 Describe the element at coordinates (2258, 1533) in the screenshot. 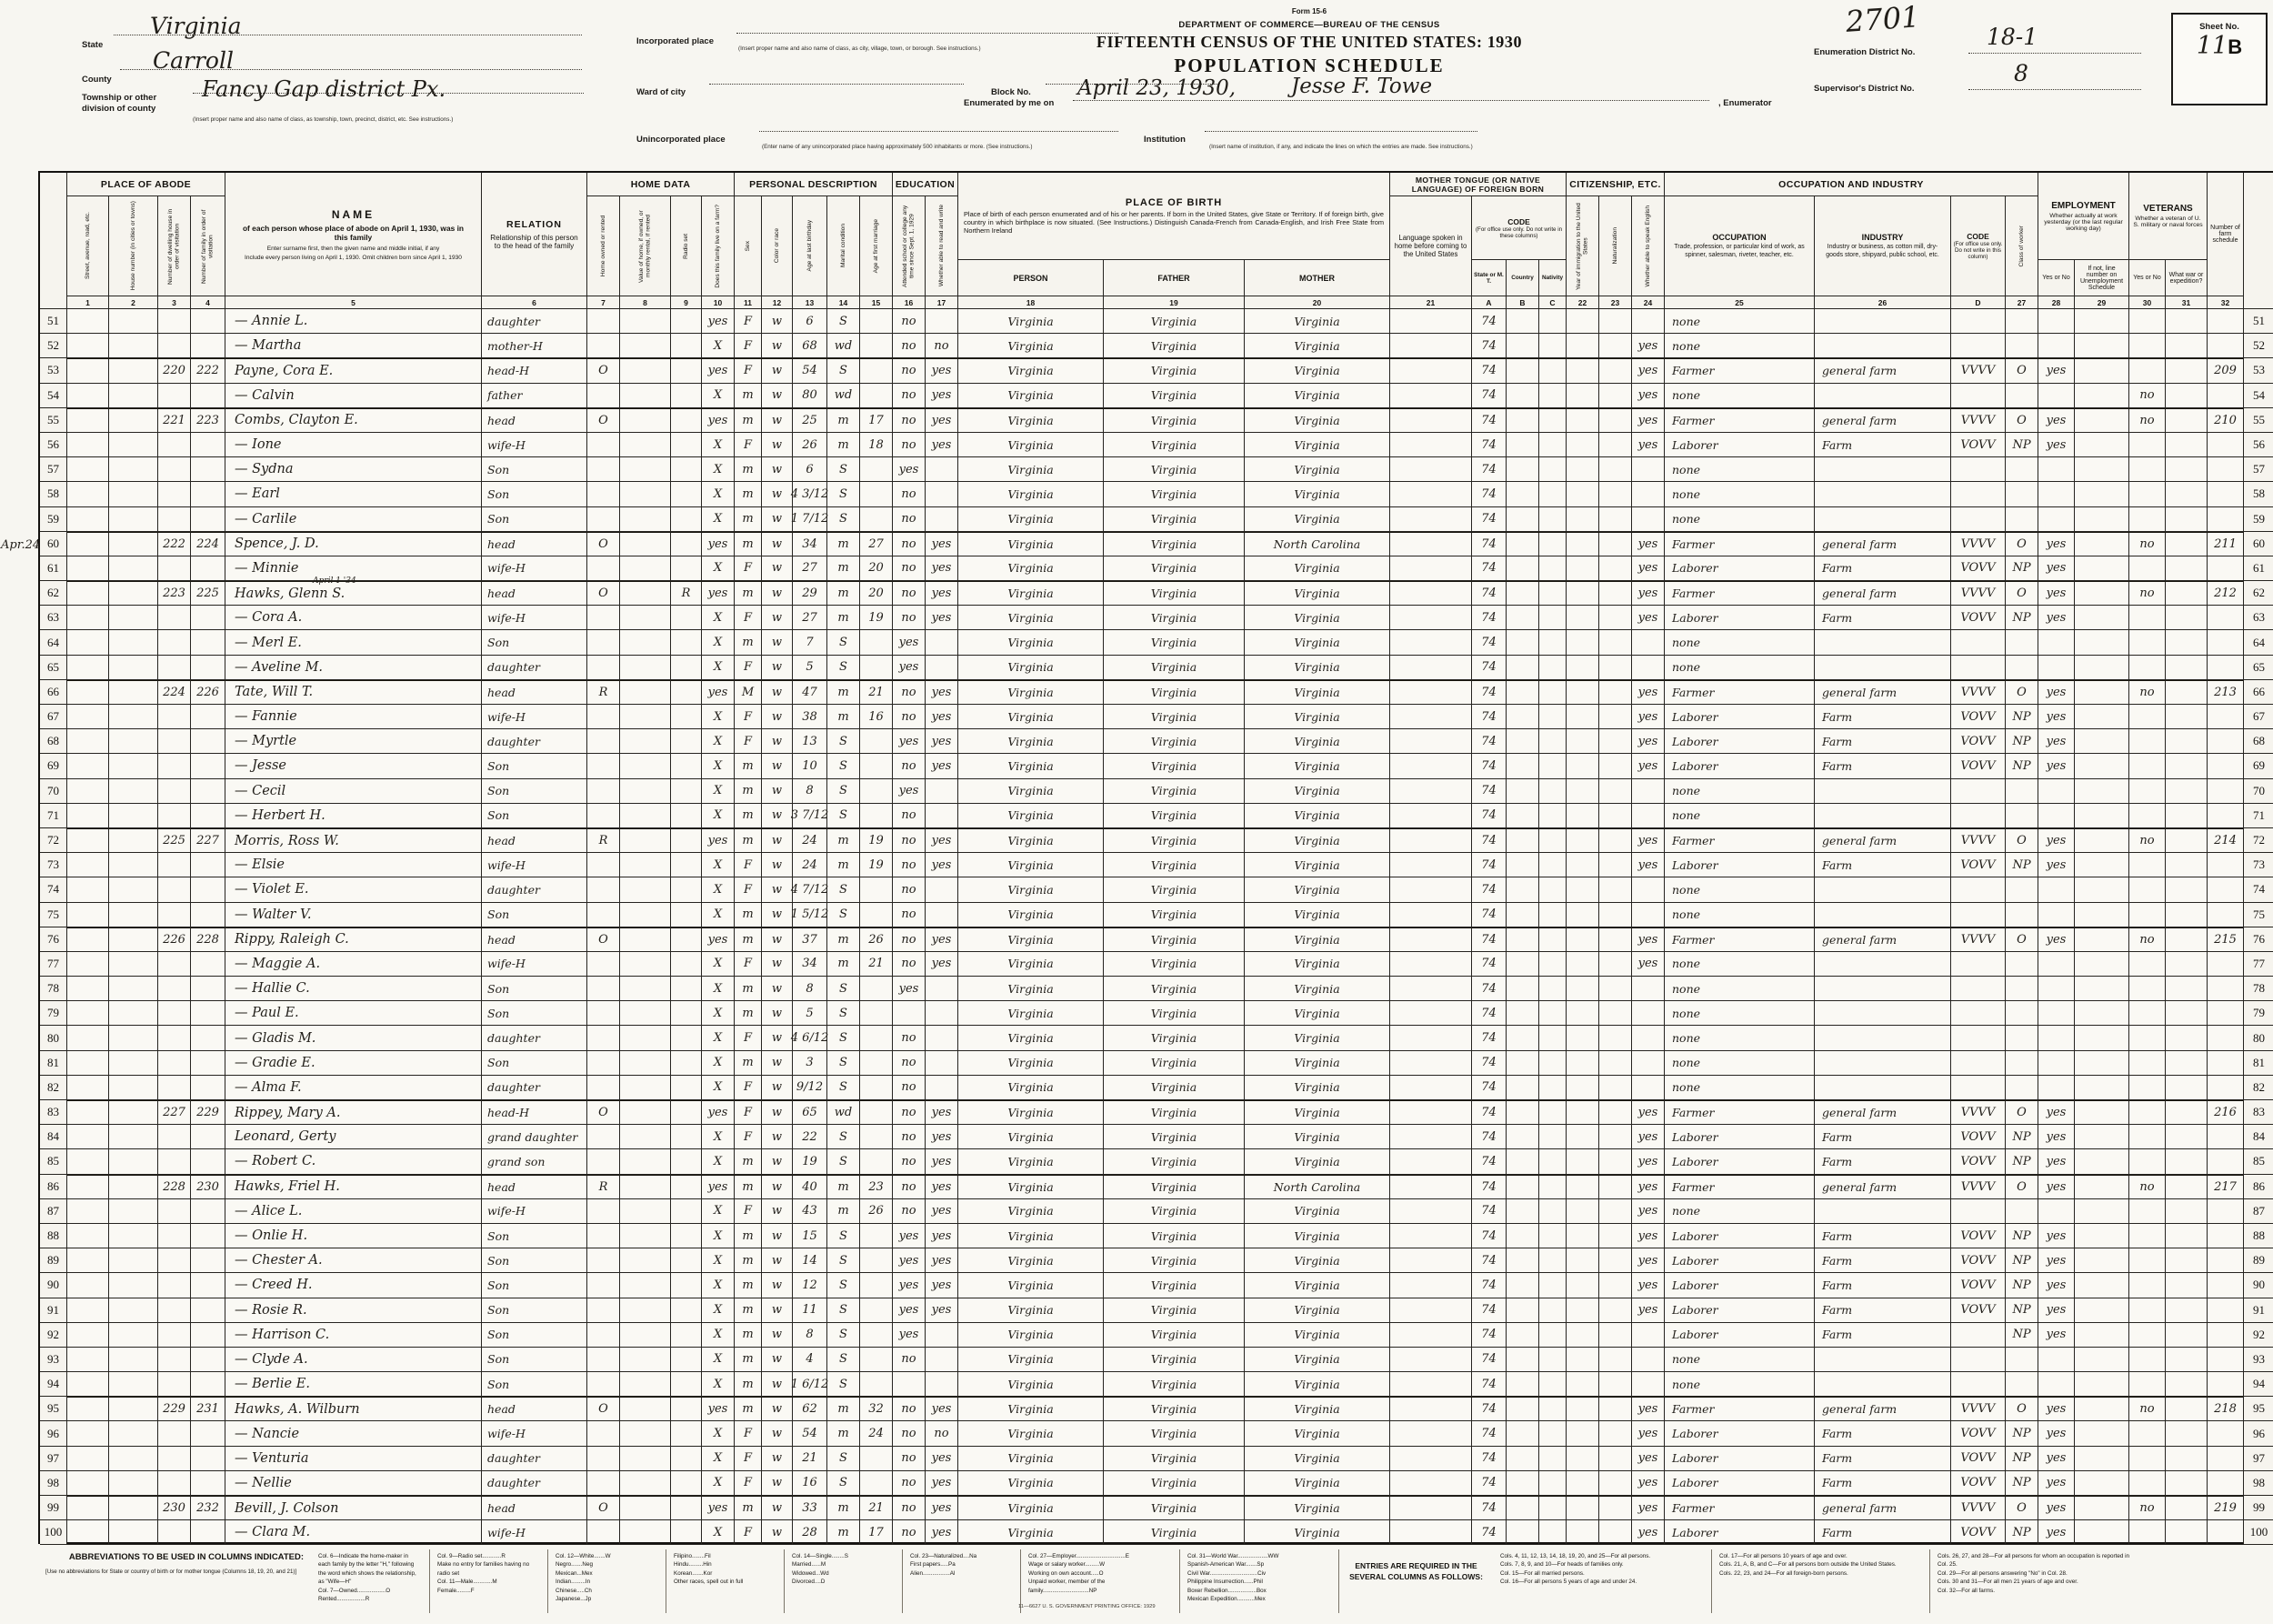

I see `line-number: 100` at that location.